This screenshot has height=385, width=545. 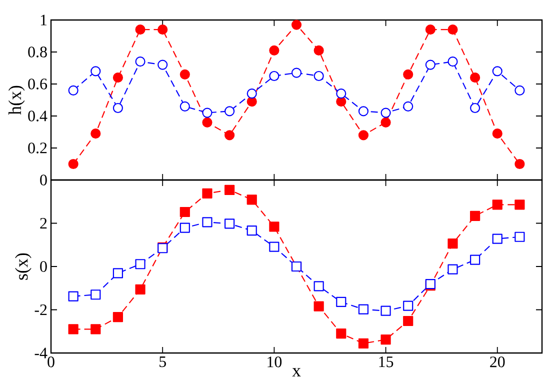 I want to click on x-tick-label: 15, so click(x=386, y=362).